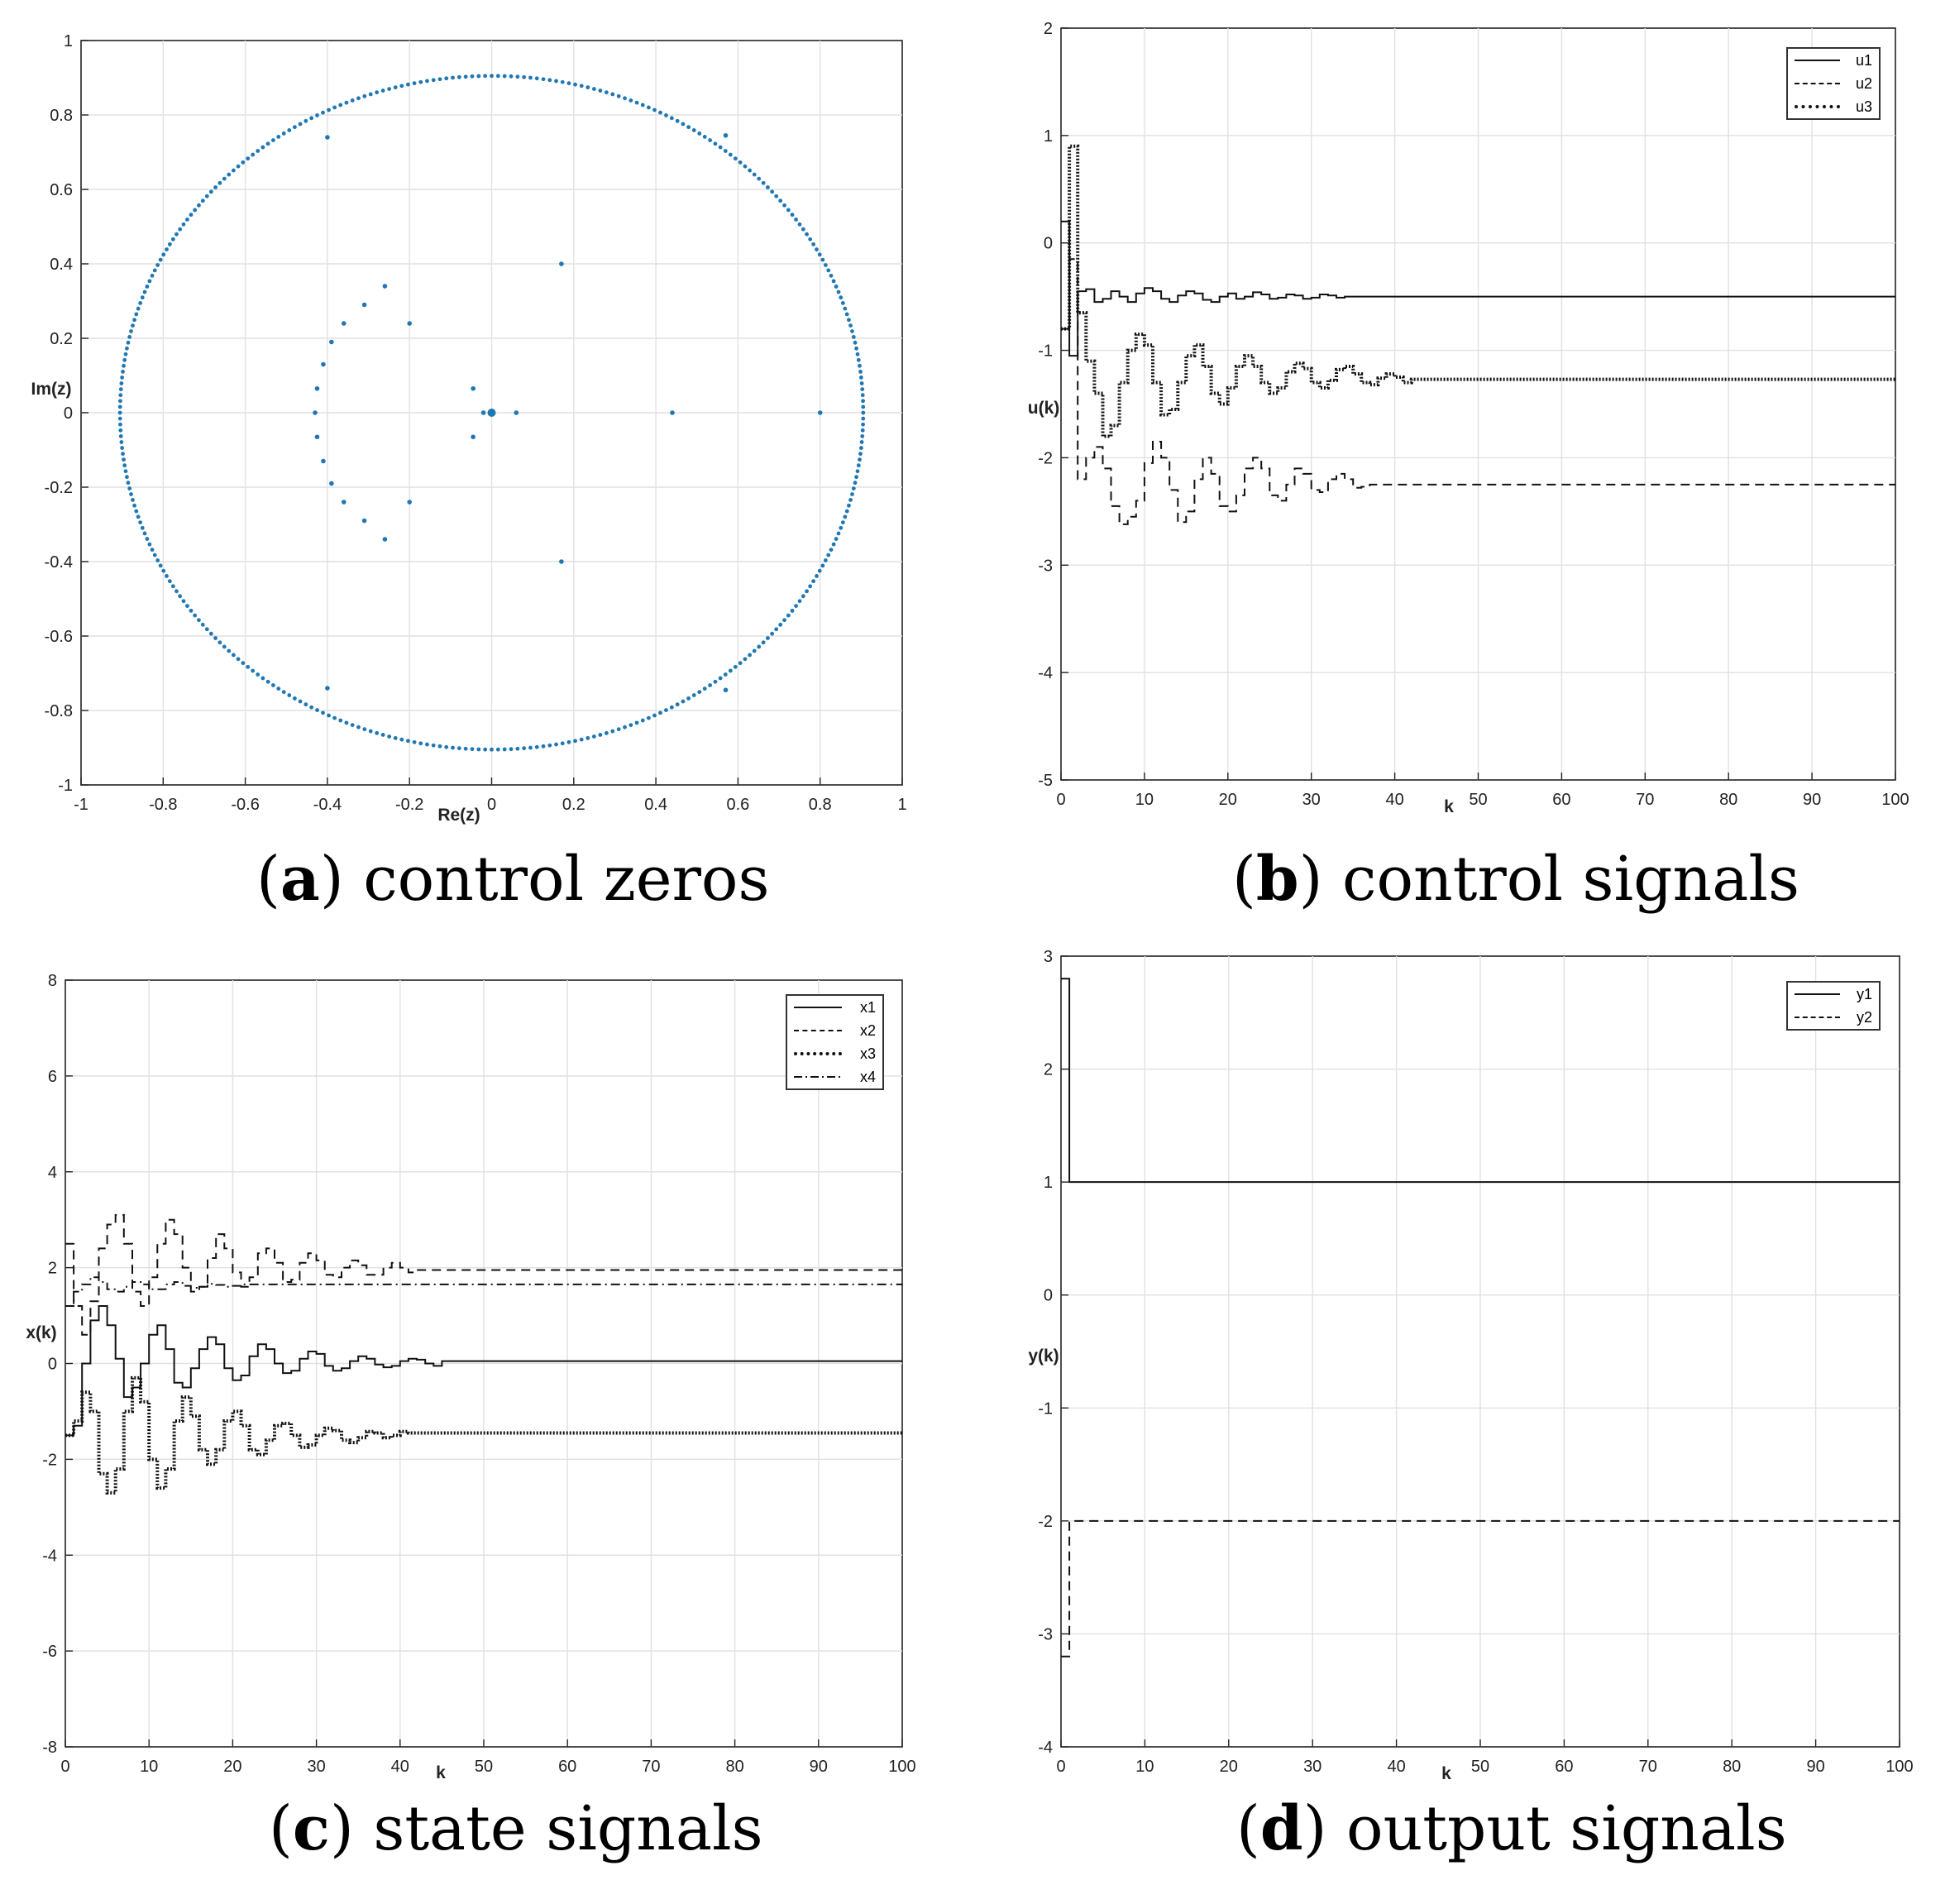  Describe the element at coordinates (1478, 288) in the screenshot. I see `series-u1` at that location.